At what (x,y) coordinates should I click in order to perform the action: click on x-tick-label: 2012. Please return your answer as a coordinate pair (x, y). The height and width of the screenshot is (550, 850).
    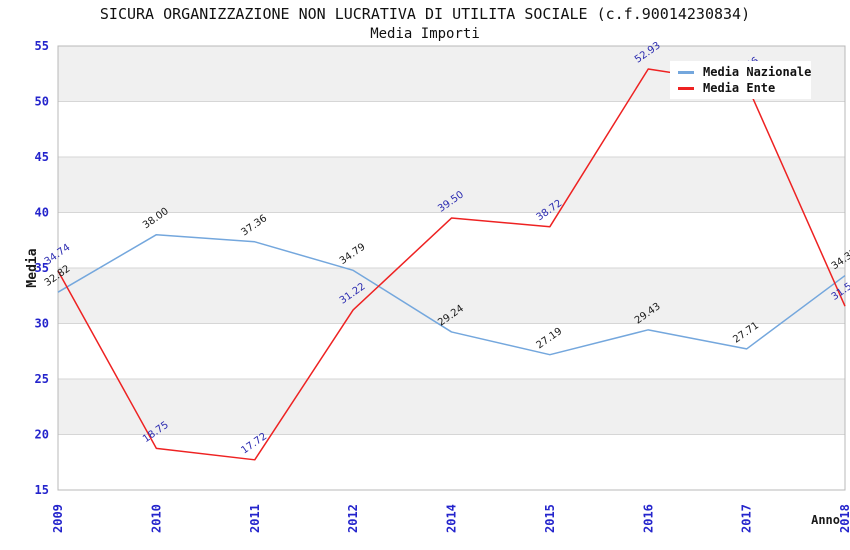
    Looking at the image, I should click on (353, 518).